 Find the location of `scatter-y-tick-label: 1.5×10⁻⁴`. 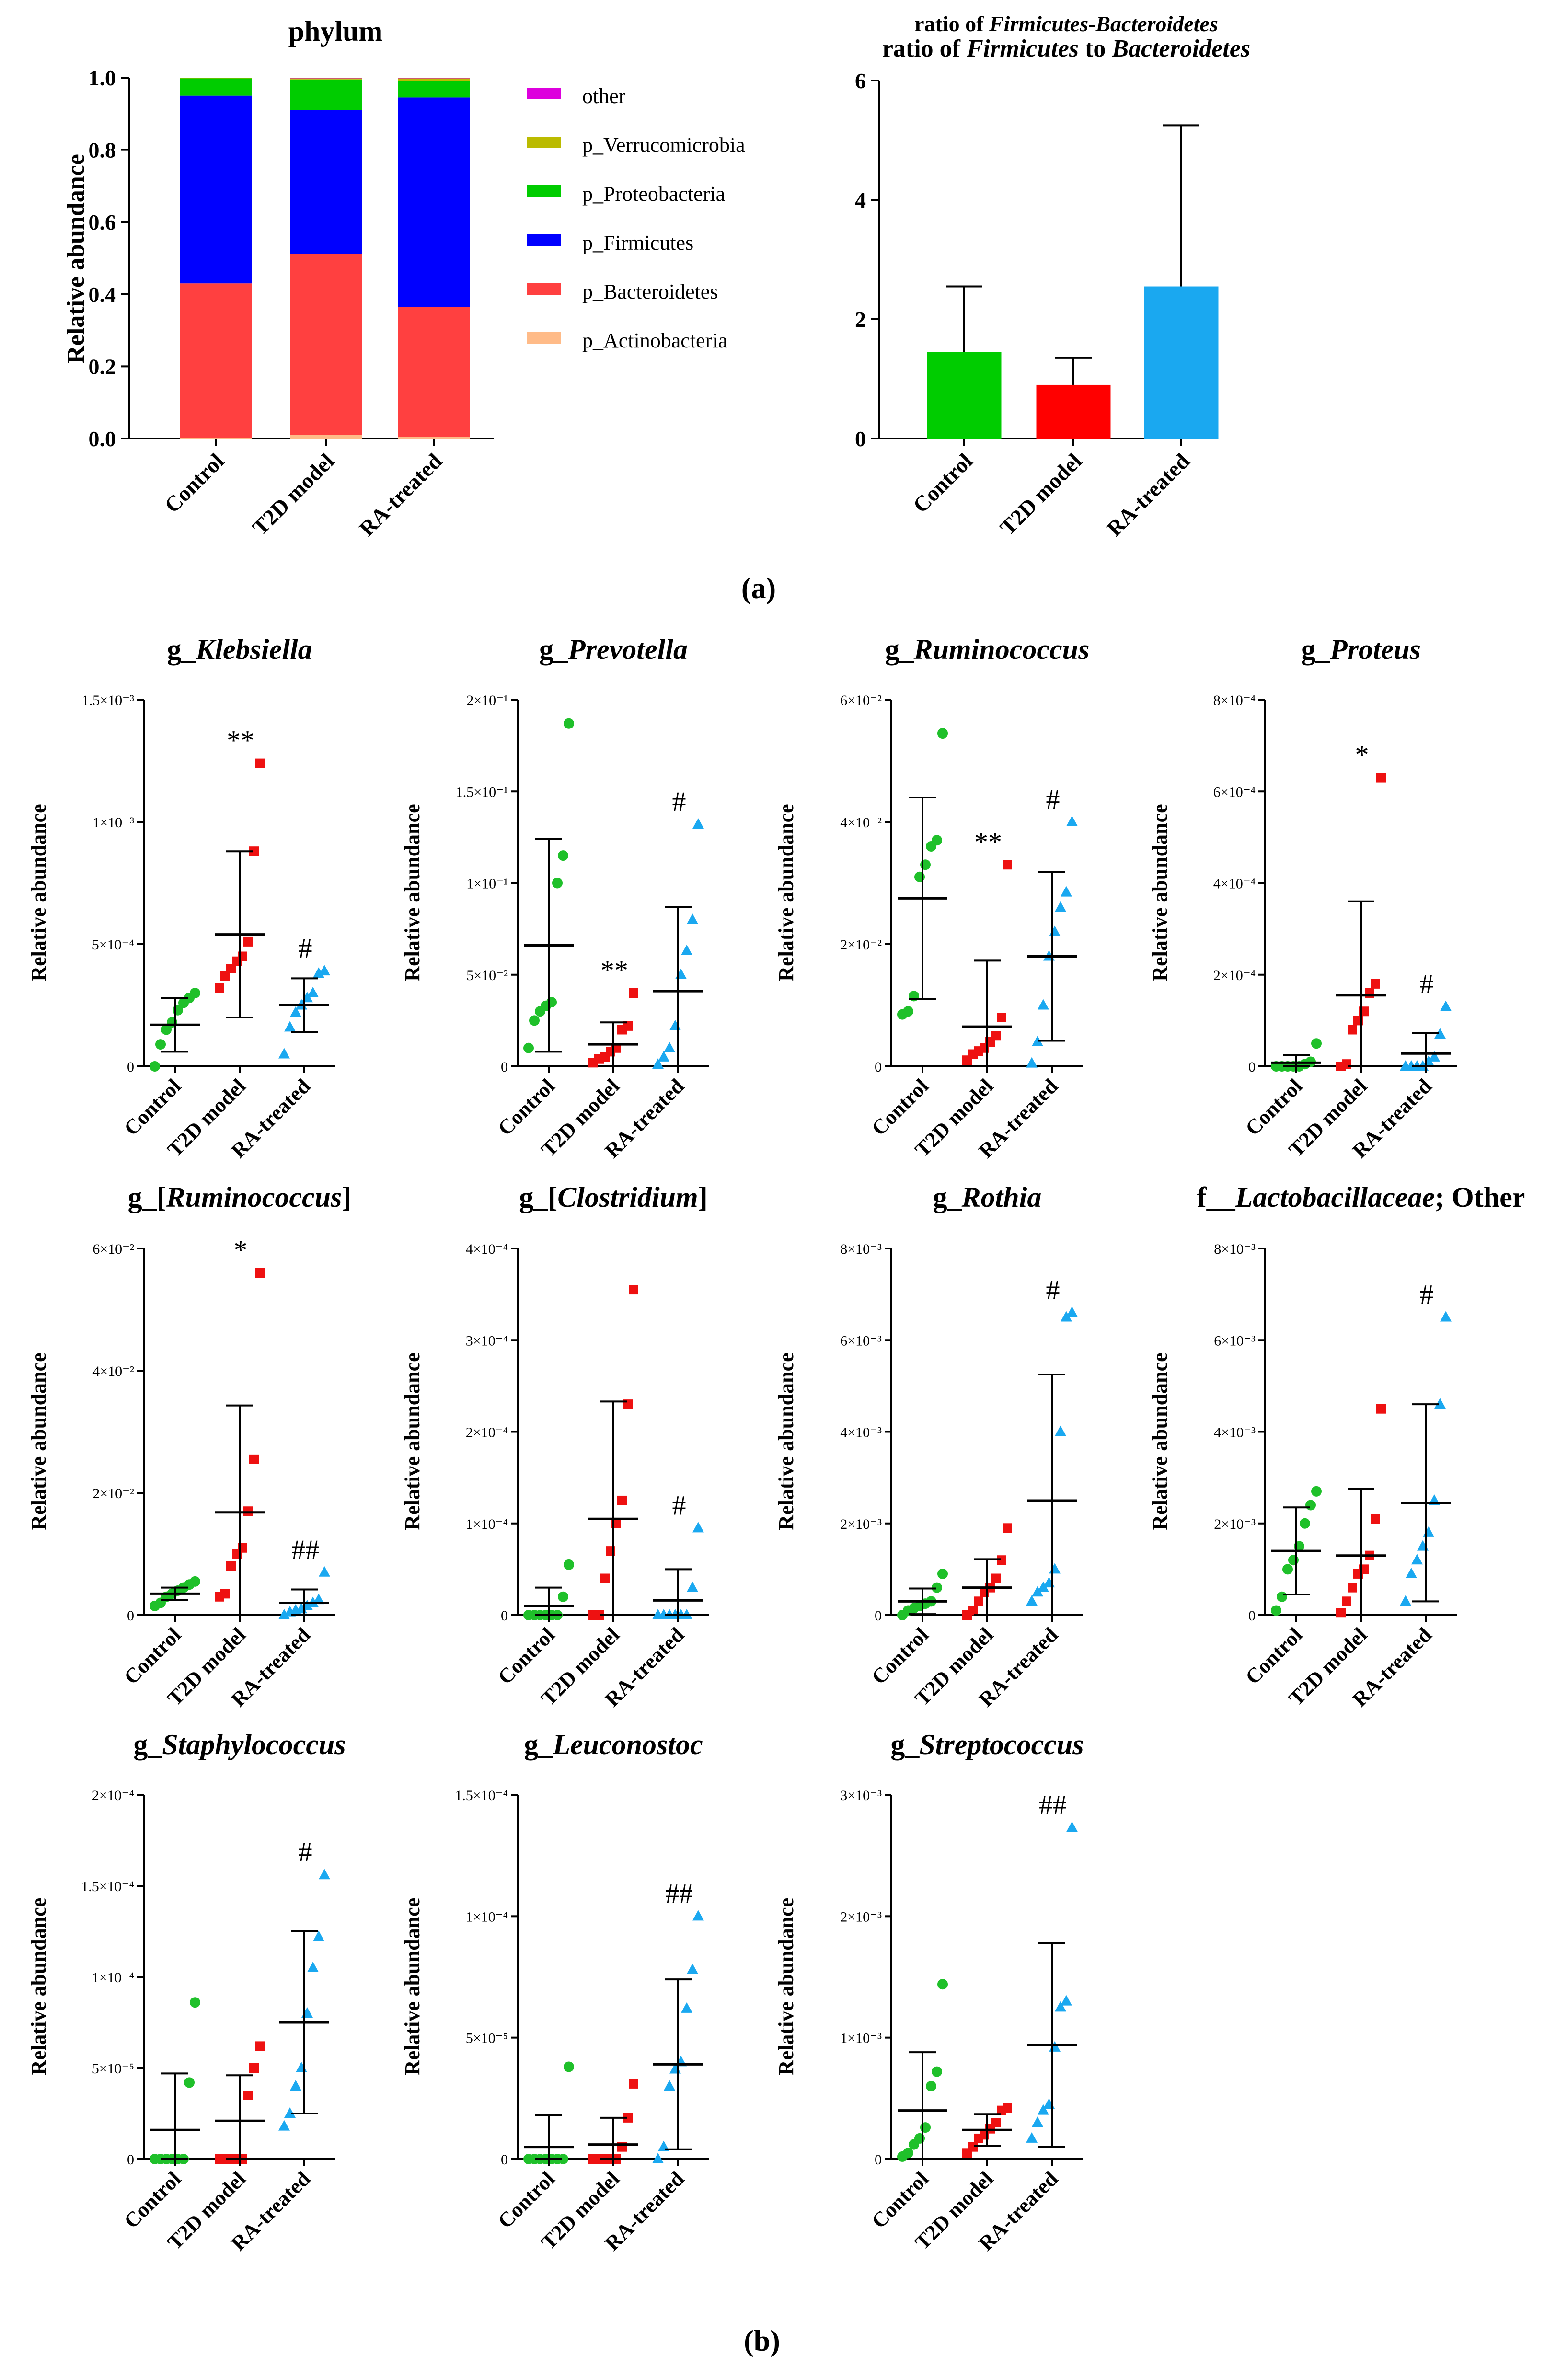

scatter-y-tick-label: 1.5×10⁻⁴ is located at coordinates (481, 1796).